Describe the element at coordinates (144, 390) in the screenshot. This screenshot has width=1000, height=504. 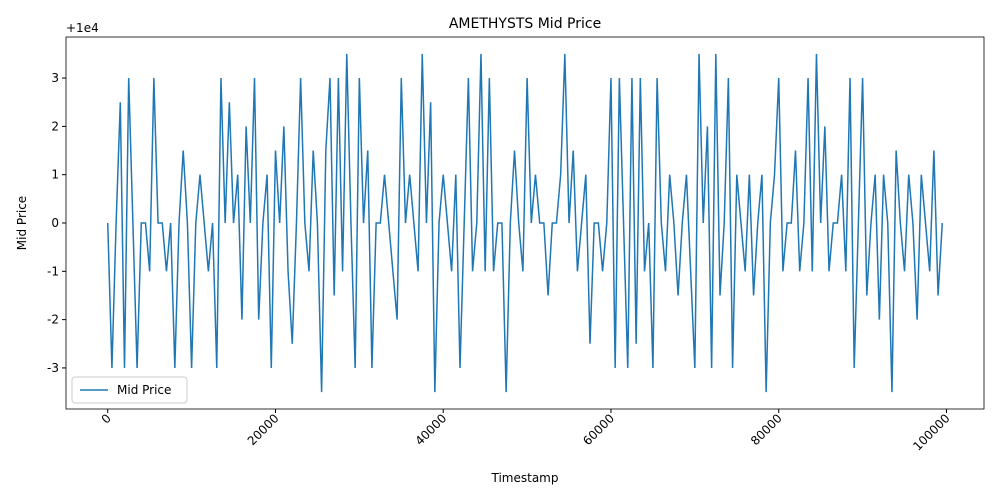
I see `legend-label: Mid Price` at that location.